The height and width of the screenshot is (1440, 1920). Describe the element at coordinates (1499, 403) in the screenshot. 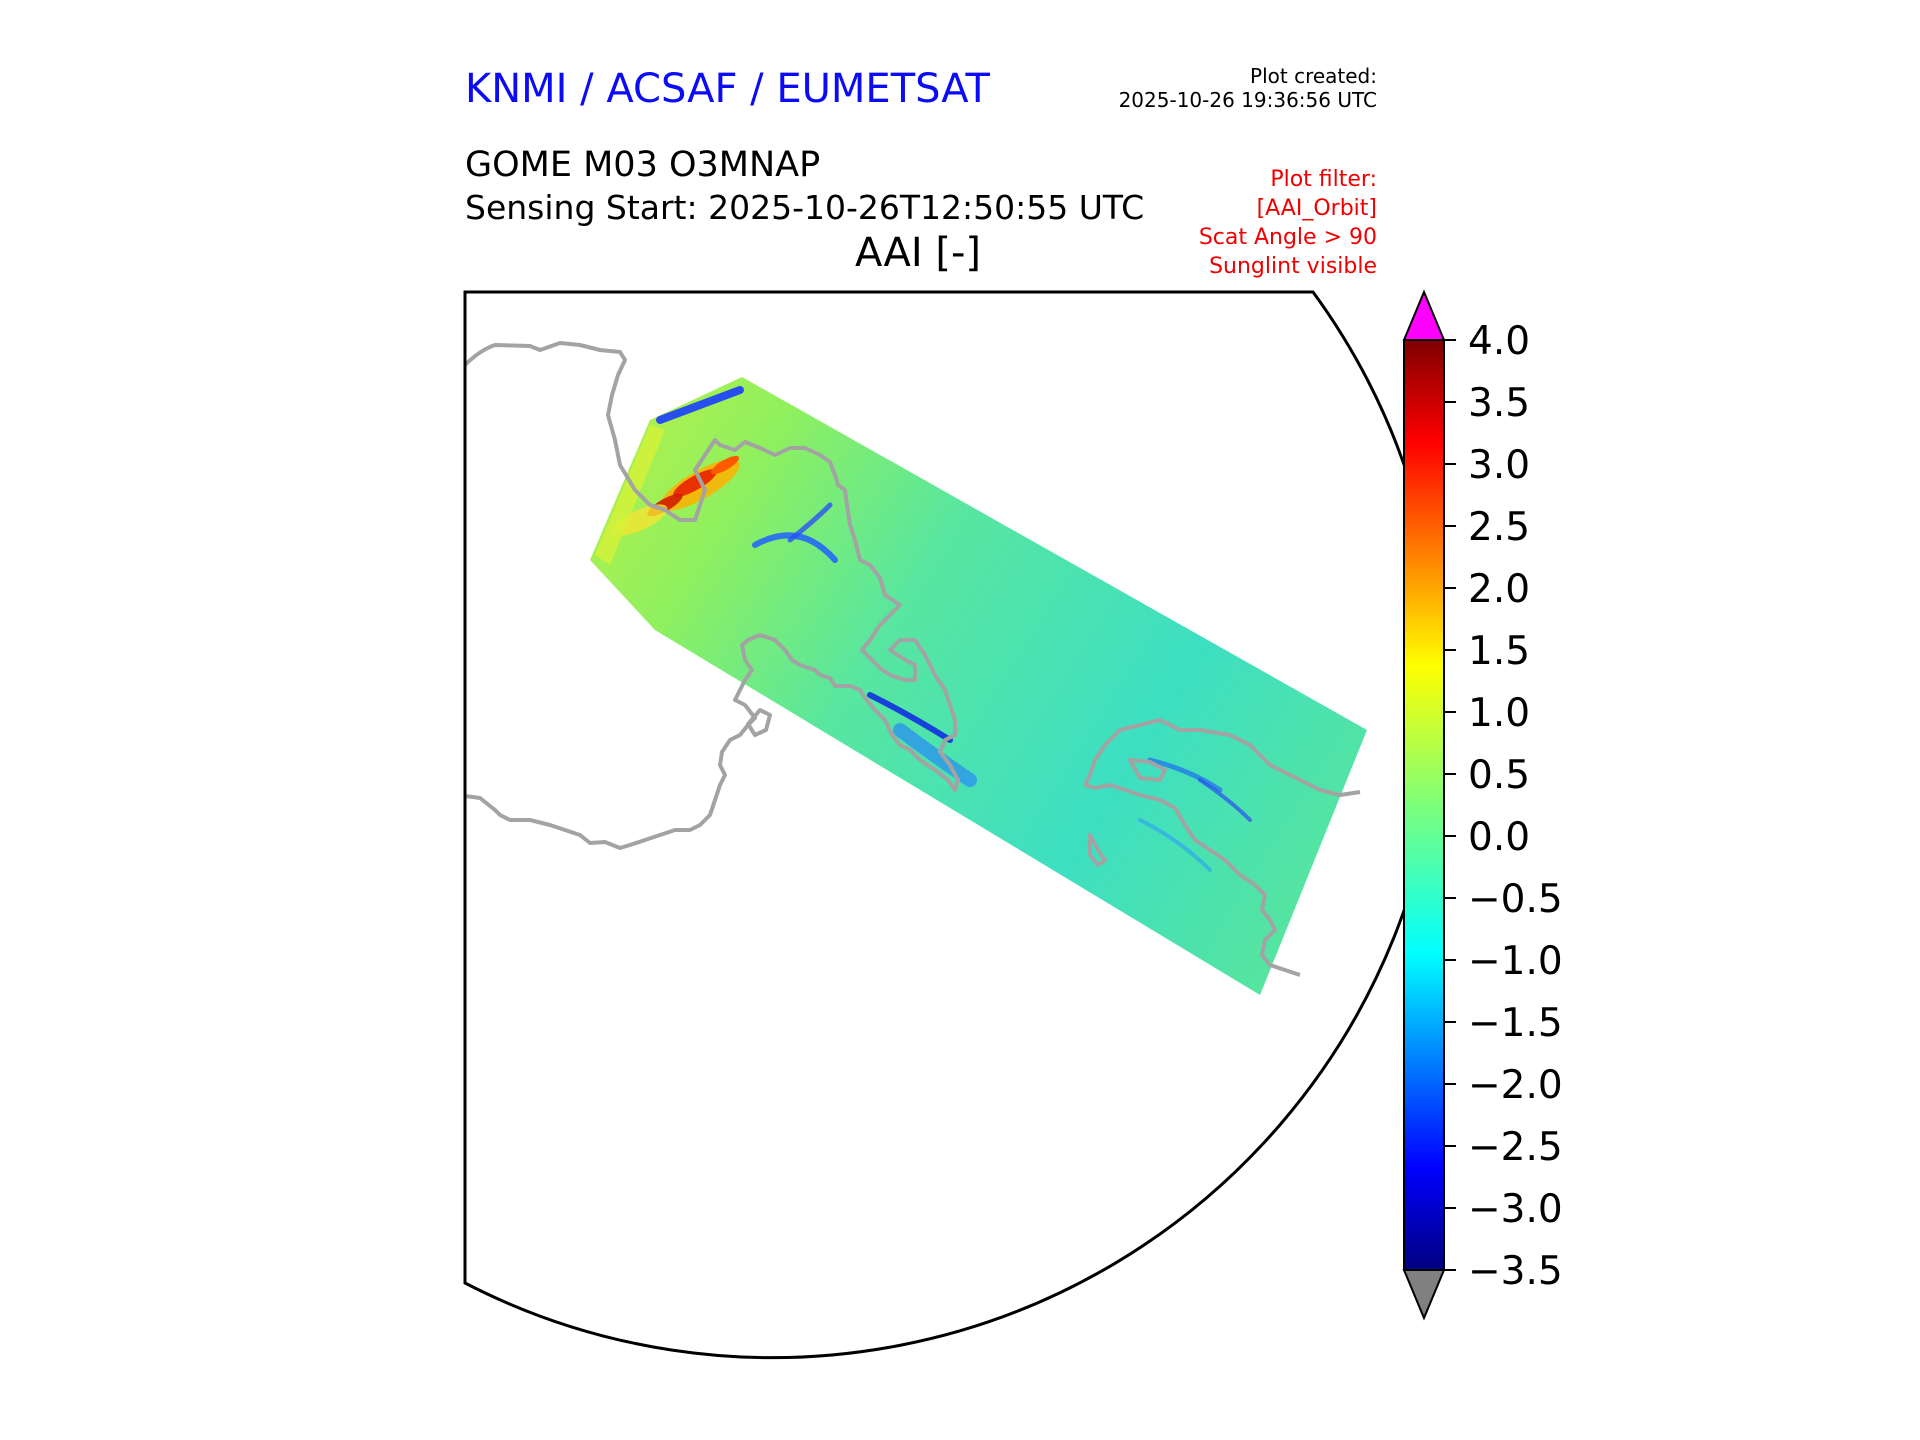

I see `colorbar-tick-label: 3.5` at that location.